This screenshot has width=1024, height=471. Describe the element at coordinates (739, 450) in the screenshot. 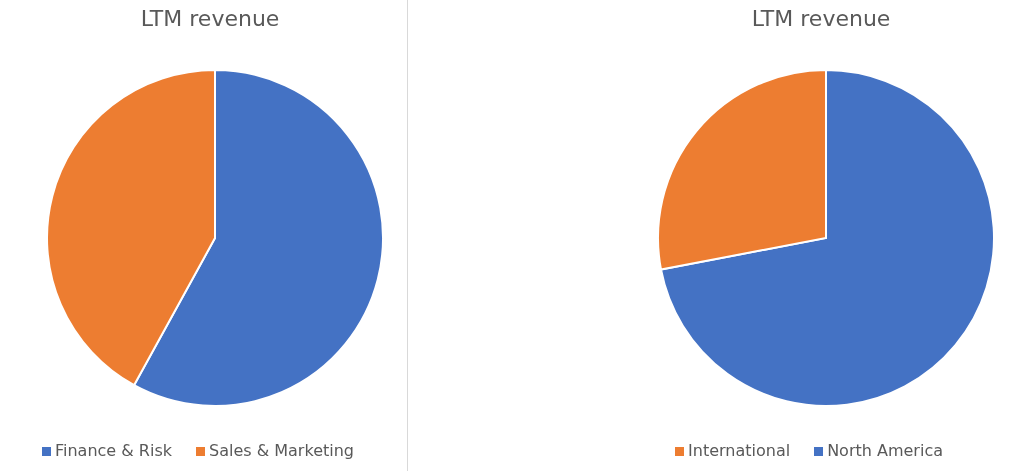

I see `legend-label: International` at that location.